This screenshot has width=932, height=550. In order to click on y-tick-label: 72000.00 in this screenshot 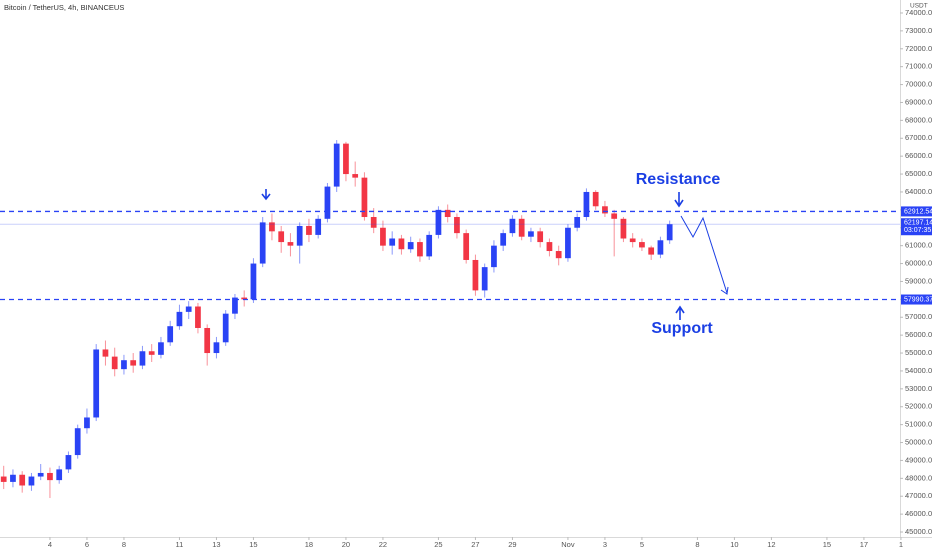, I will do `click(918, 48)`.